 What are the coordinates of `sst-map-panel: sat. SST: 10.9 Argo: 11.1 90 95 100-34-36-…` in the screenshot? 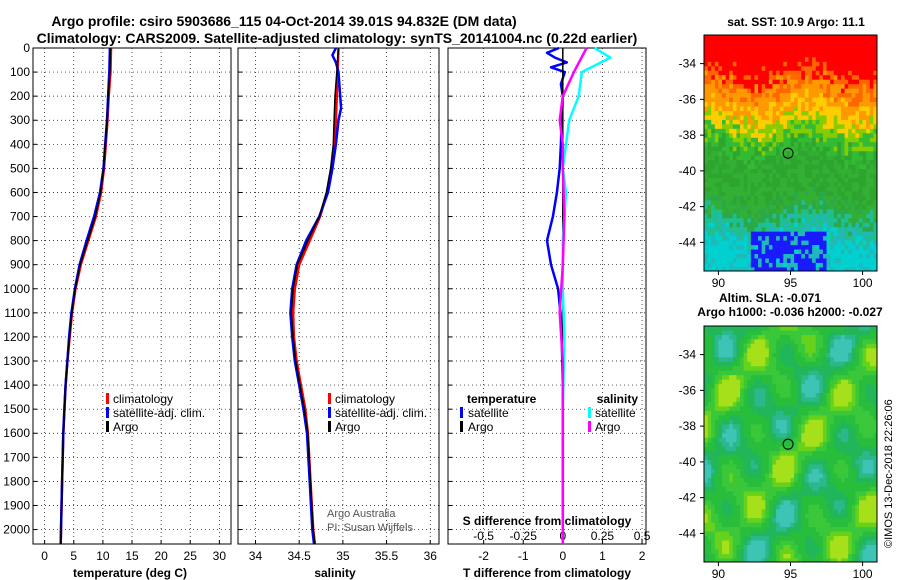 It's located at (778, 152).